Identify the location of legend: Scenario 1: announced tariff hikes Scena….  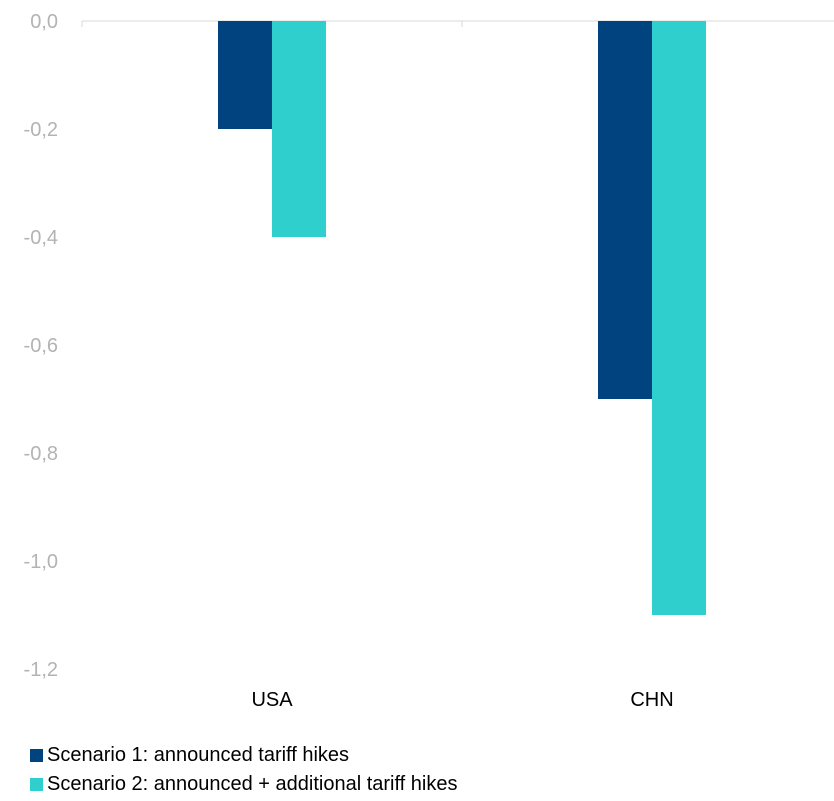
(243, 770).